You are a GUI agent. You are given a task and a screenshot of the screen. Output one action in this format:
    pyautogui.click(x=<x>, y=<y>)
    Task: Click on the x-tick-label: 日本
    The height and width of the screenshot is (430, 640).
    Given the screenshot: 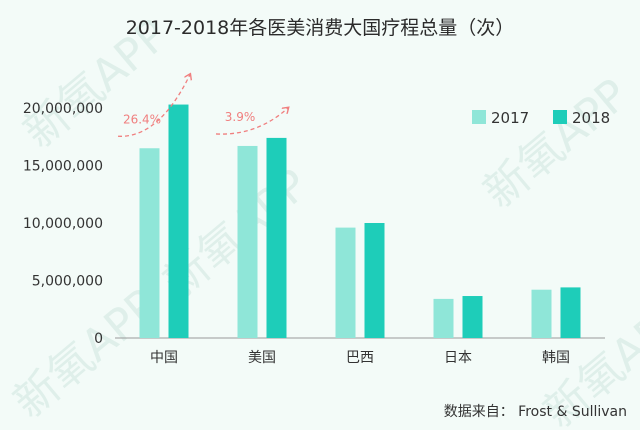 What is the action you would take?
    pyautogui.click(x=458, y=358)
    